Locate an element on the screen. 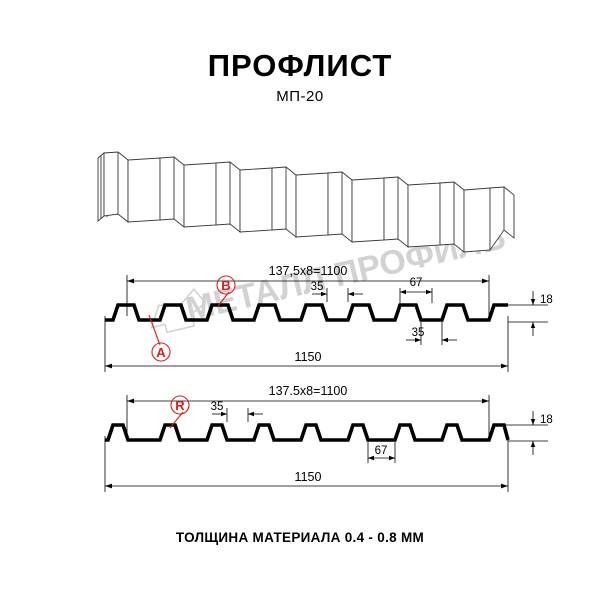  dim-label-67-profile-r: 67 is located at coordinates (381, 451).